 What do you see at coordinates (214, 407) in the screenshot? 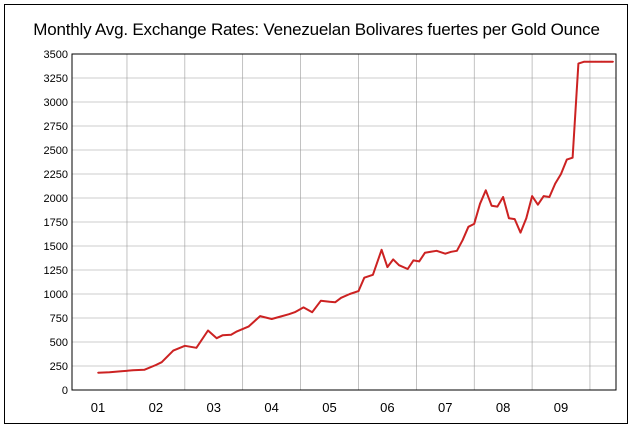
I see `x-tick-label: 03` at bounding box center [214, 407].